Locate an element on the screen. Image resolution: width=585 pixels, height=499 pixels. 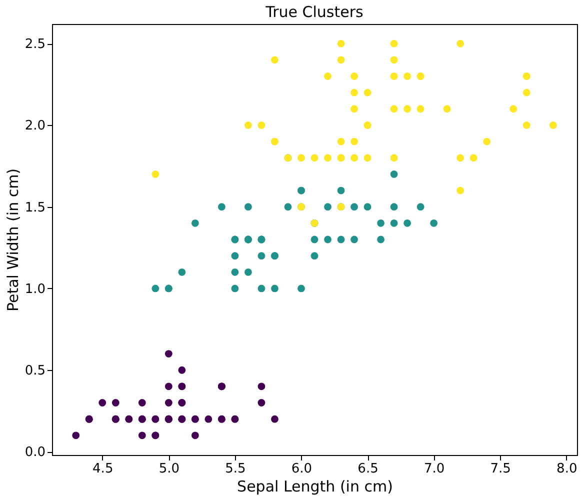
x-tick-label: 6.5 is located at coordinates (368, 469).